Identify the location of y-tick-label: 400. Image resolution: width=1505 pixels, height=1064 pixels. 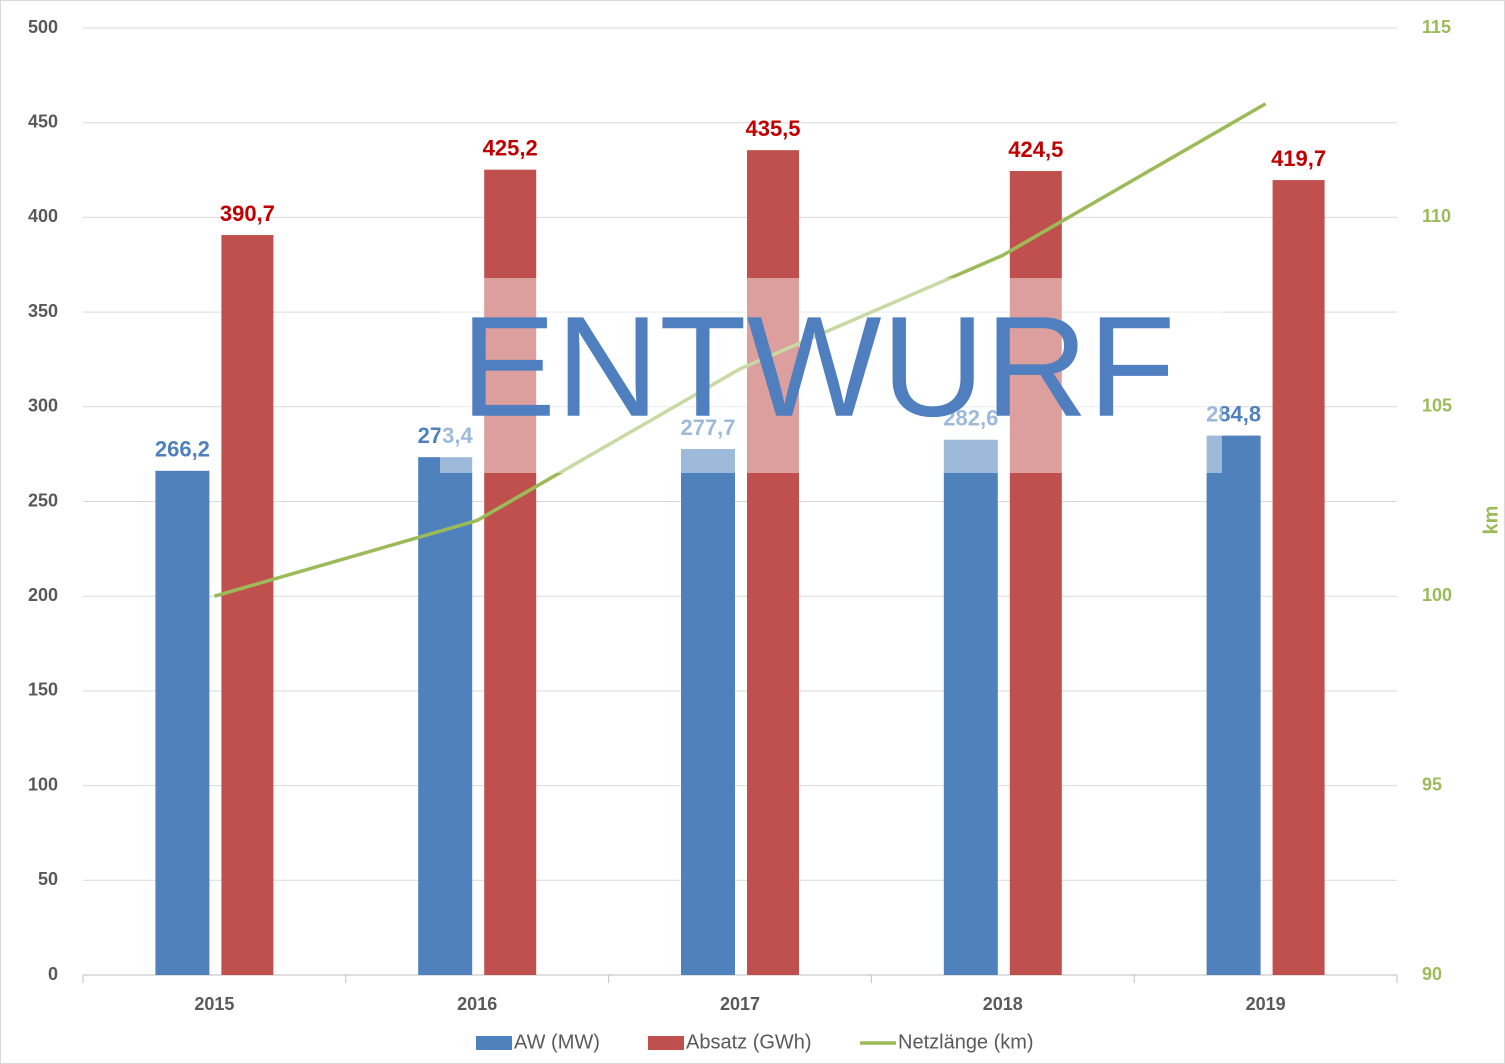
(43, 216).